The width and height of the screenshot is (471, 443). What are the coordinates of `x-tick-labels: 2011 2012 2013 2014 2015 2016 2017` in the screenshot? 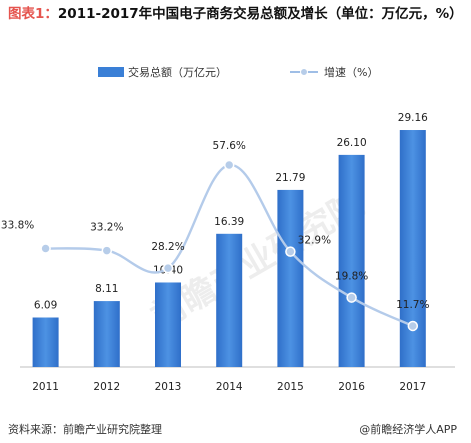 It's located at (229, 387).